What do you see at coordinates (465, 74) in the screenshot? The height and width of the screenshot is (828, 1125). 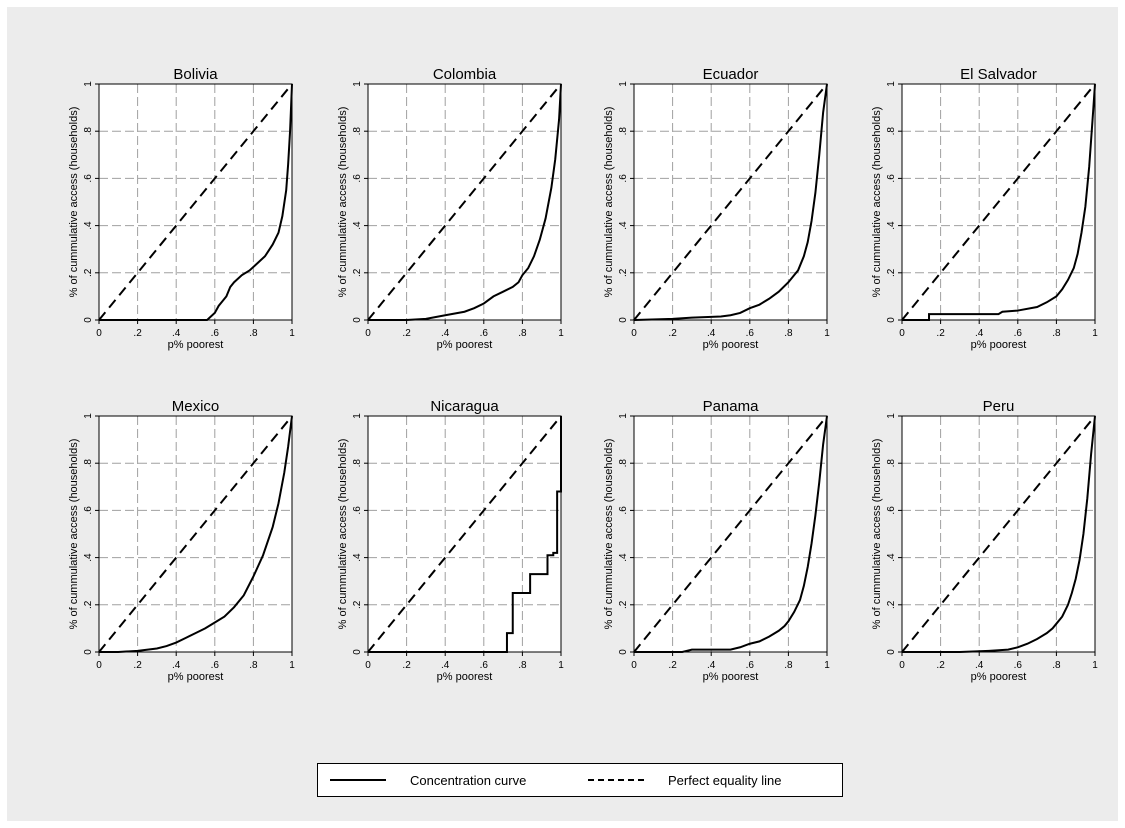 I see `panel-title: Colombia` at bounding box center [465, 74].